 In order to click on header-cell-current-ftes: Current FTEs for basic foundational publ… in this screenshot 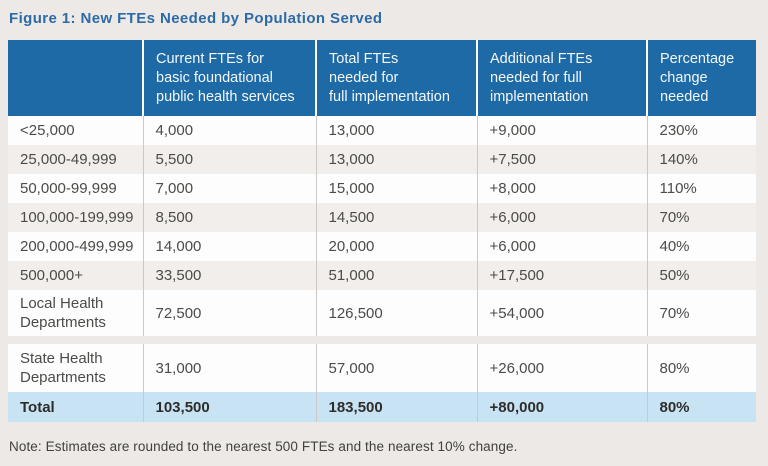, I will do `click(230, 78)`.